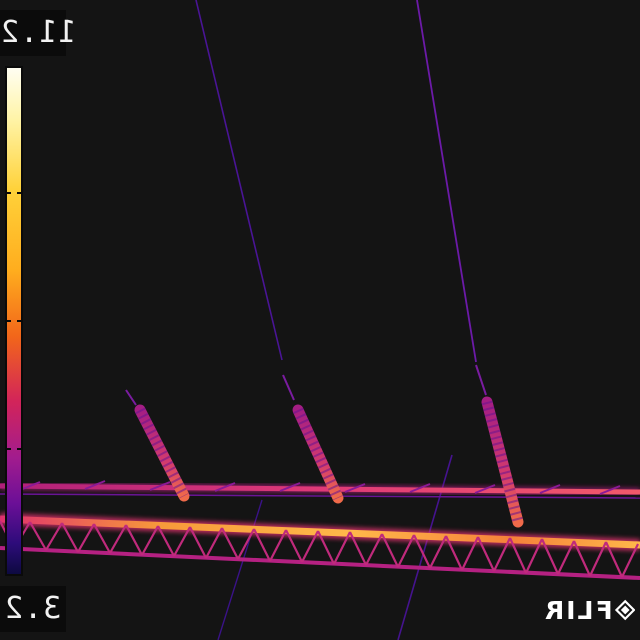  What do you see at coordinates (499, 446) in the screenshot?
I see `insulator-right` at bounding box center [499, 446].